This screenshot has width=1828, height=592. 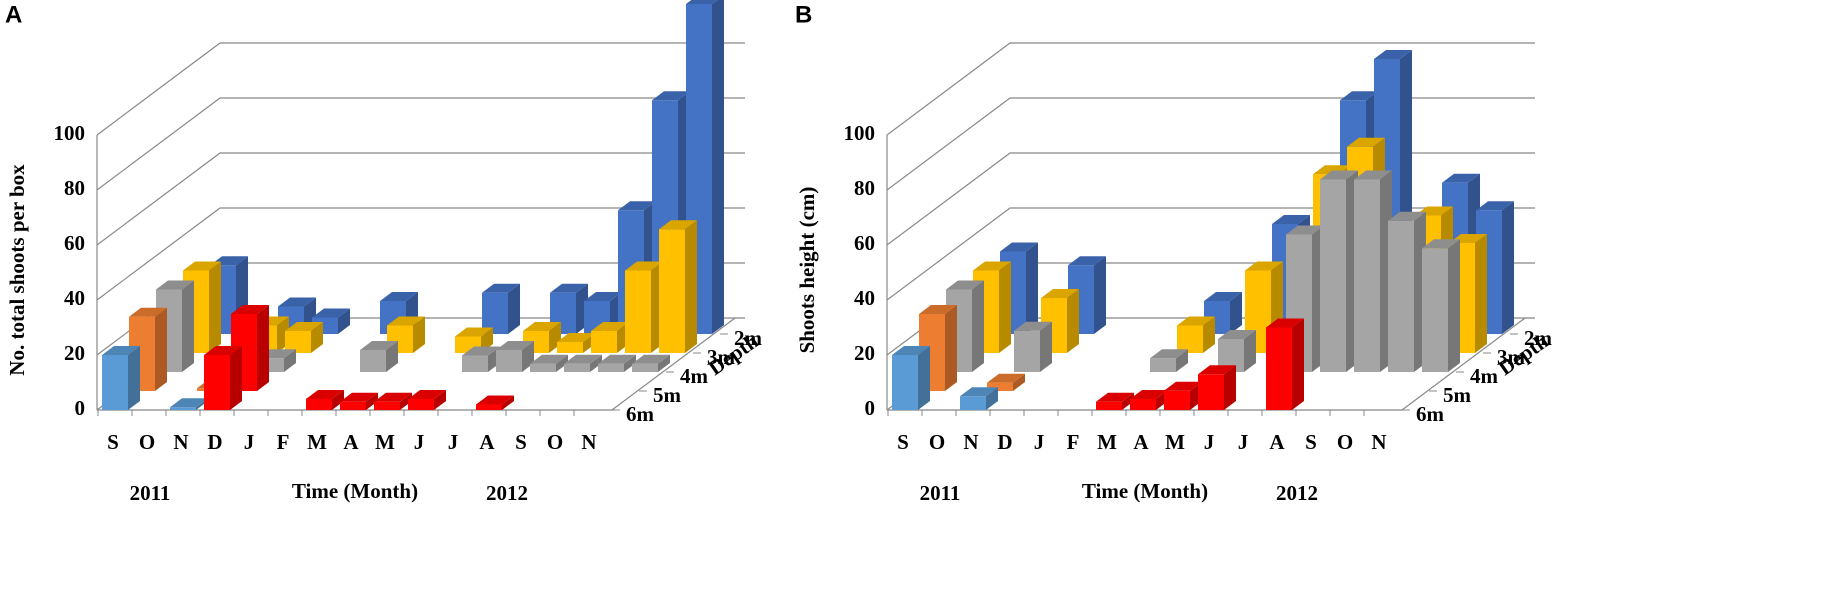 What do you see at coordinates (803, 14) in the screenshot?
I see `panel-label: B` at bounding box center [803, 14].